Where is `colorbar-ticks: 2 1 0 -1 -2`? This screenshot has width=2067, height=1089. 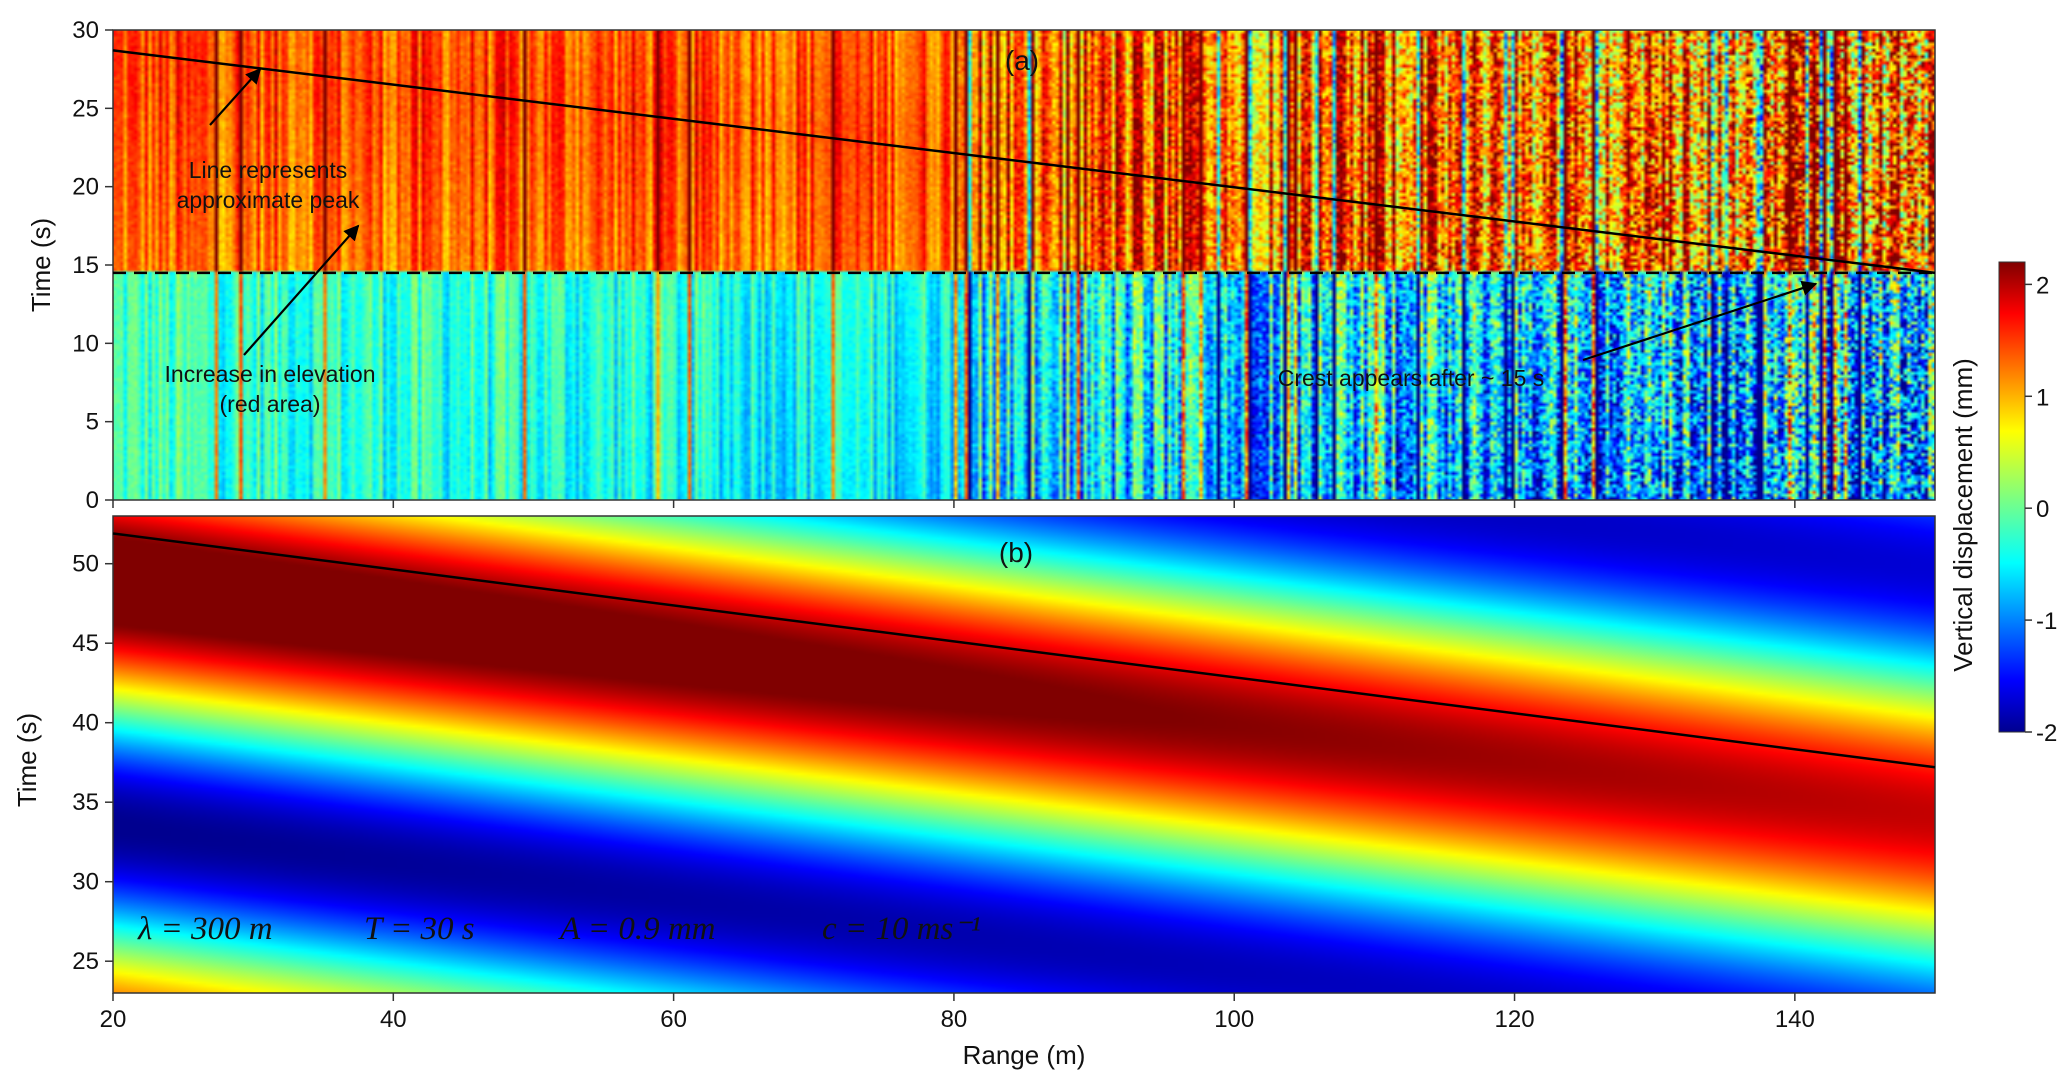
colorbar-ticks: 2 1 0 -1 -2 is located at coordinates (2041, 509).